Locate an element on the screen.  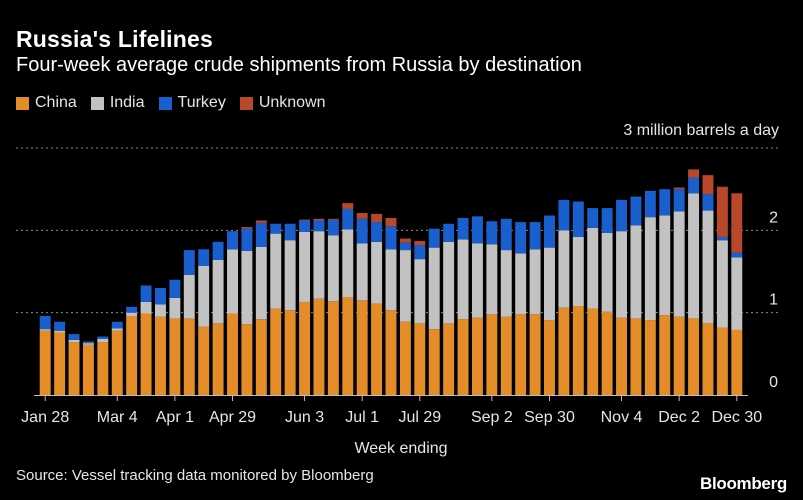
legend-label-china: China is located at coordinates (56, 102).